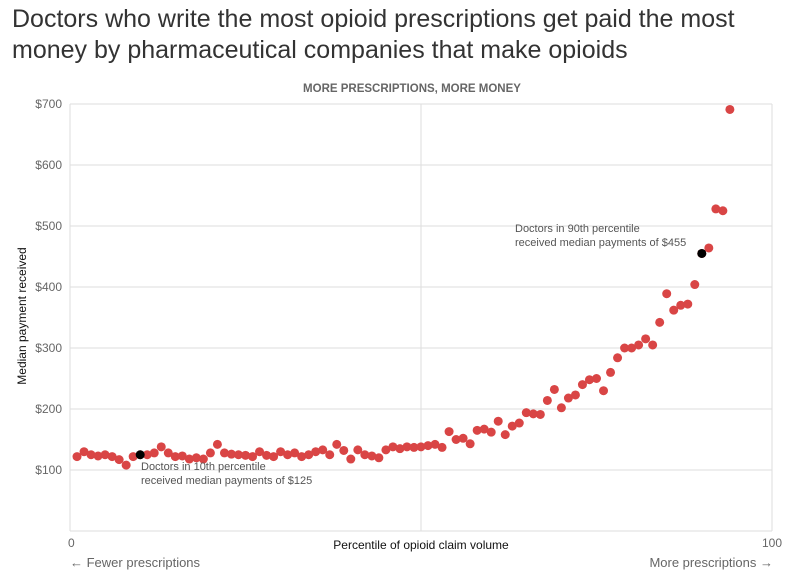 The image size is (792, 583). I want to click on x-tick-label: 100, so click(772, 543).